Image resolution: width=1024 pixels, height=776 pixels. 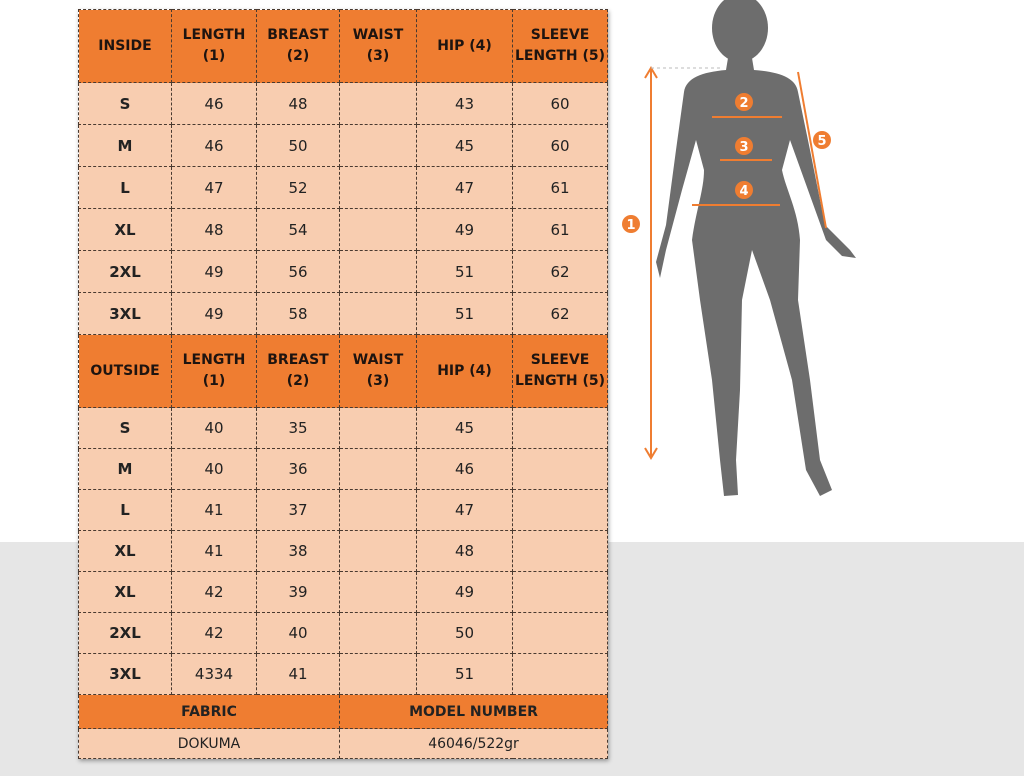 I want to click on table-row: XL 48 54 49 61, so click(x=343, y=229).